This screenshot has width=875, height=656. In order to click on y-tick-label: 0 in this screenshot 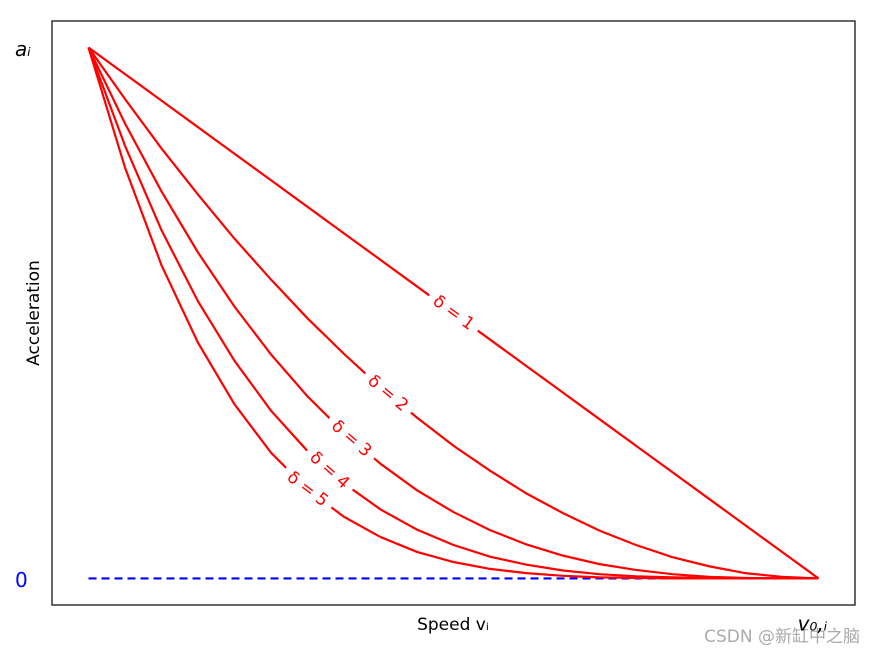, I will do `click(21, 580)`.